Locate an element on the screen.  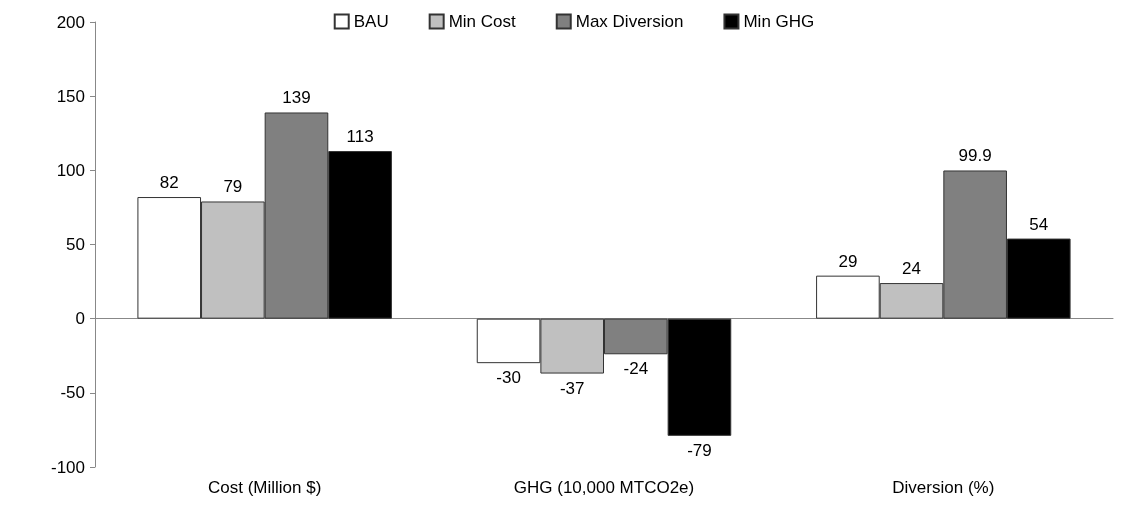
legend-label: BAU is located at coordinates (371, 21).